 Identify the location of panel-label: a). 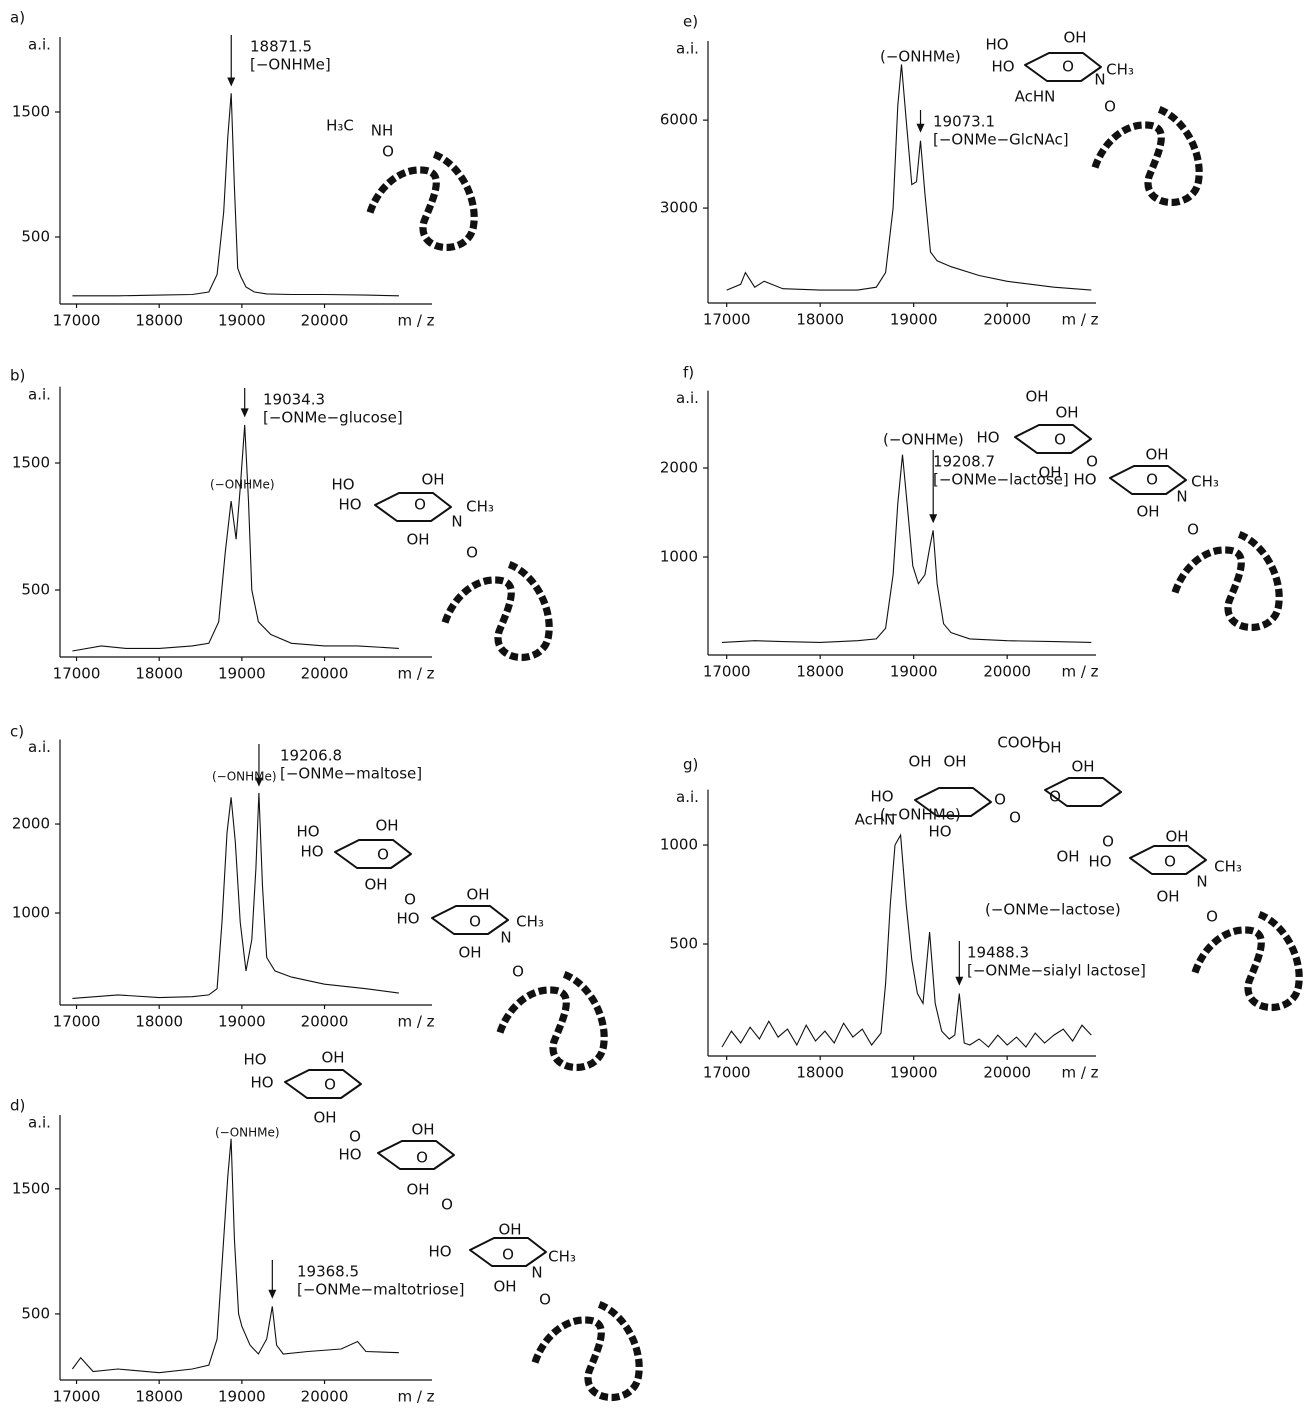
(17, 18).